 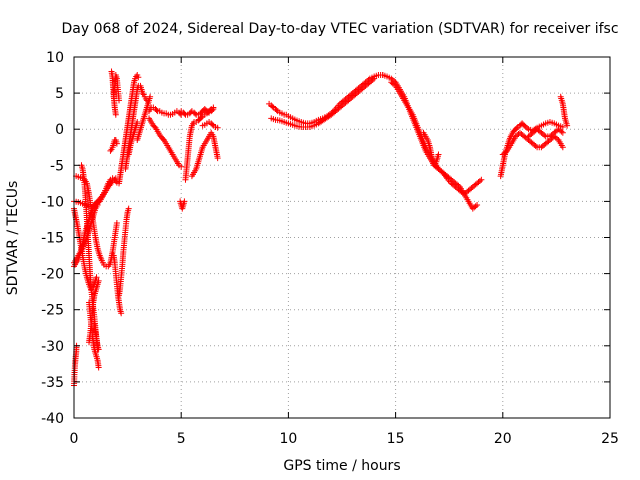 What do you see at coordinates (181, 439) in the screenshot?
I see `x-tick-label: 5` at bounding box center [181, 439].